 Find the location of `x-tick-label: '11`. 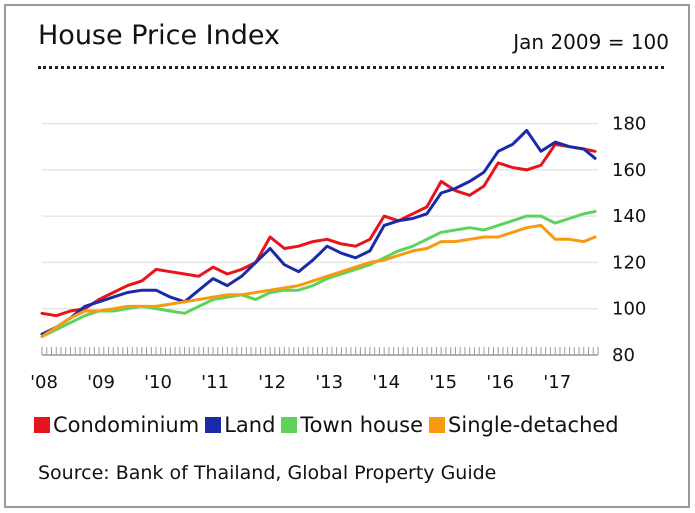

x-tick-label: '11 is located at coordinates (215, 382).